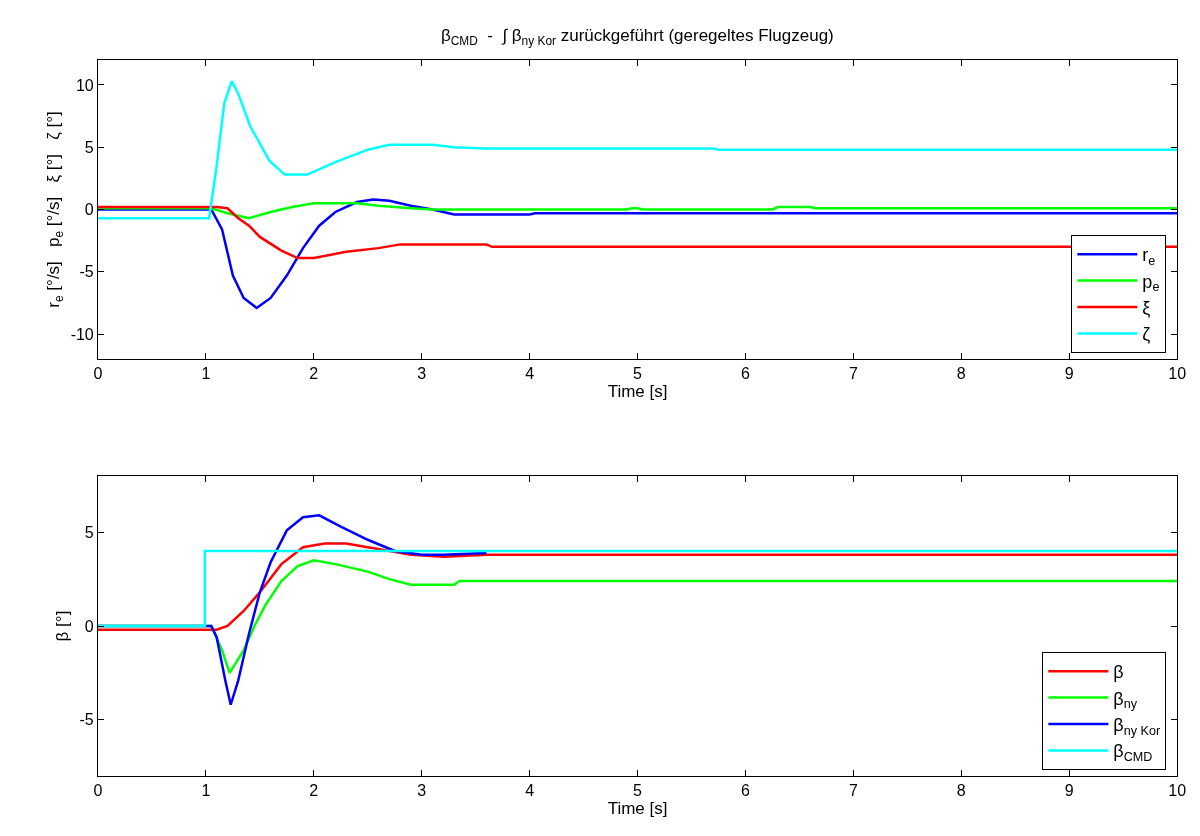 Image resolution: width=1200 pixels, height=836 pixels. I want to click on y-axis-title: β [°], so click(63, 626).